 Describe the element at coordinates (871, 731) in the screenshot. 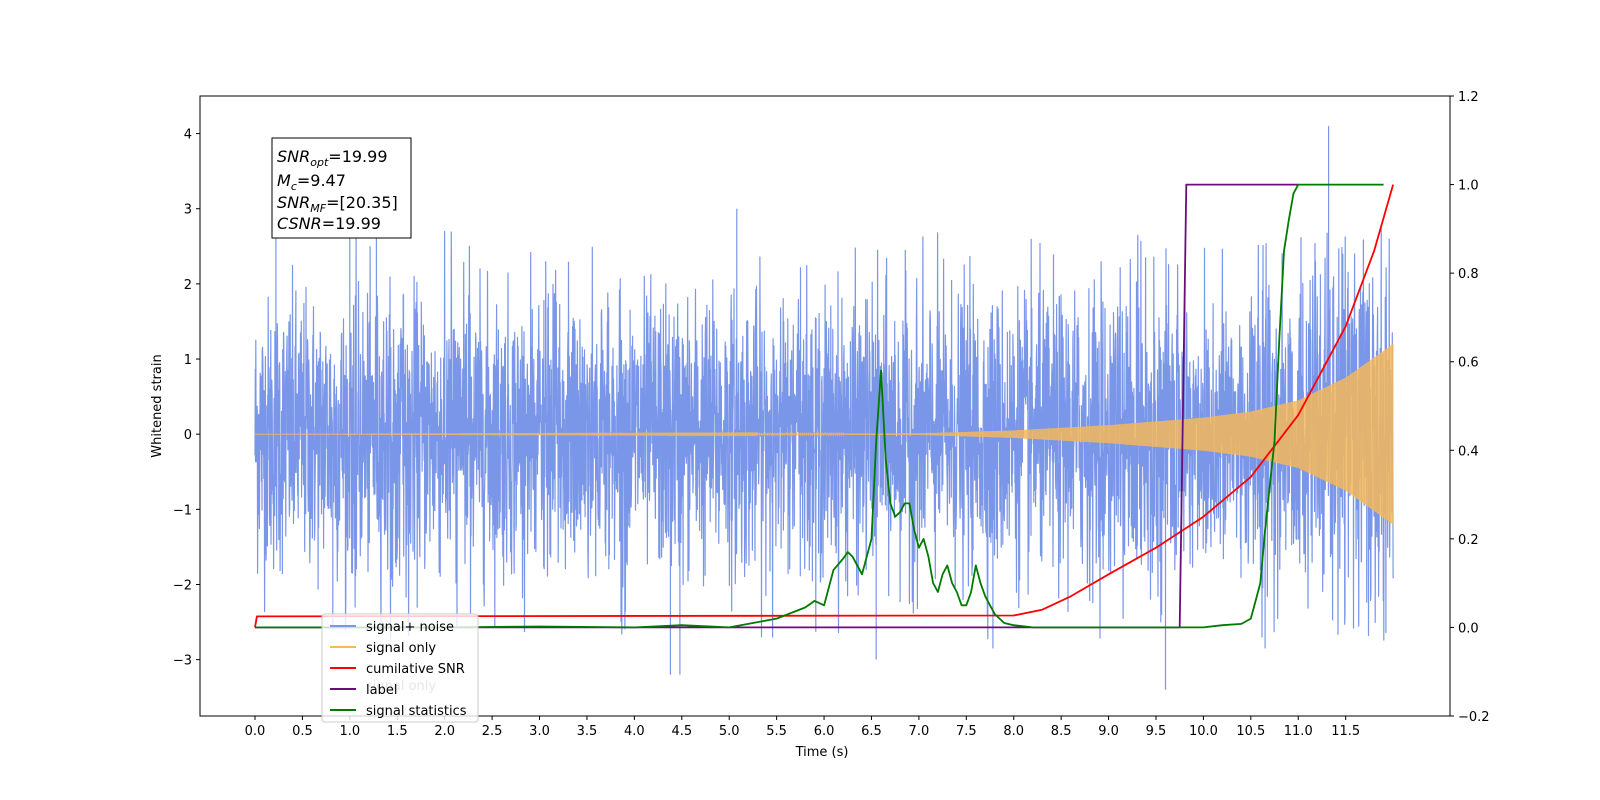

I see `x-tick-label: 6.5` at that location.